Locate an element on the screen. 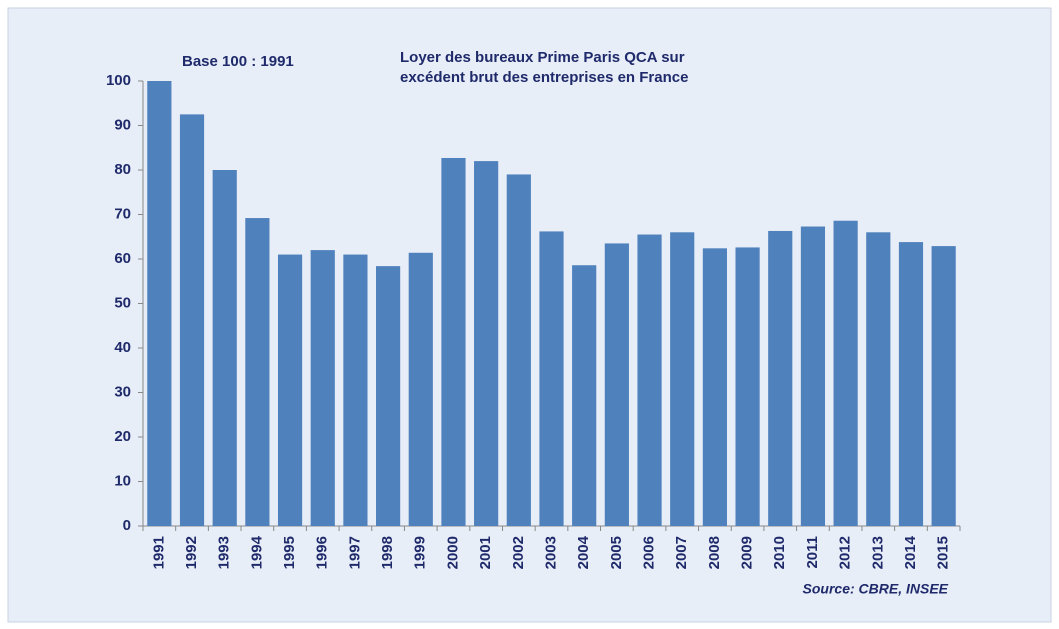 The height and width of the screenshot is (629, 1059). x-tick-label: 1996 is located at coordinates (322, 552).